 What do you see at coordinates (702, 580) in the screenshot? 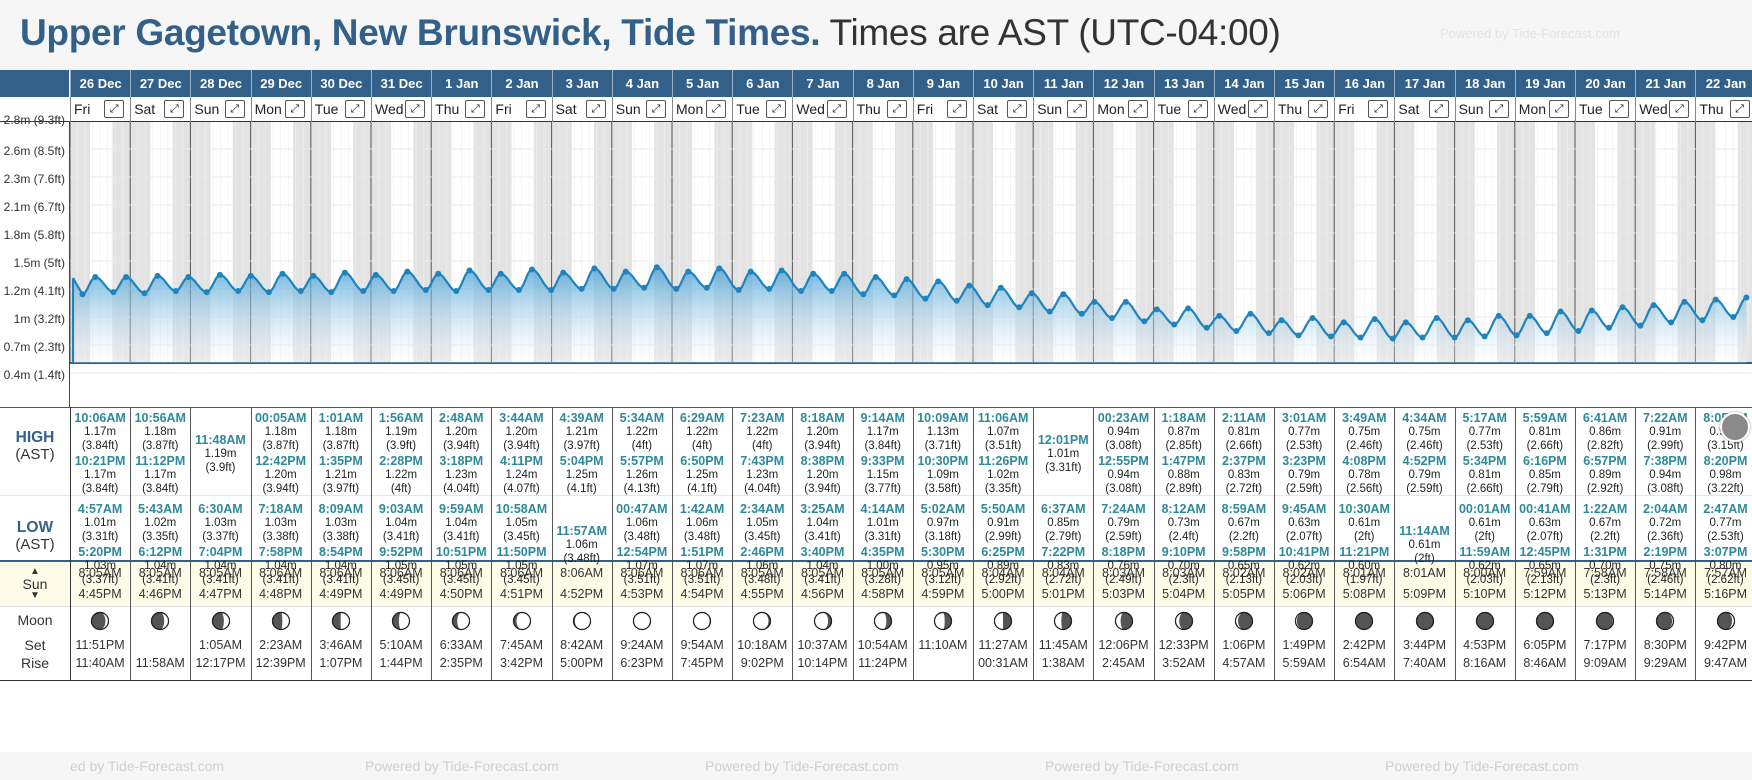
I see `low-tide-feet: (3.51ft)` at bounding box center [702, 580].